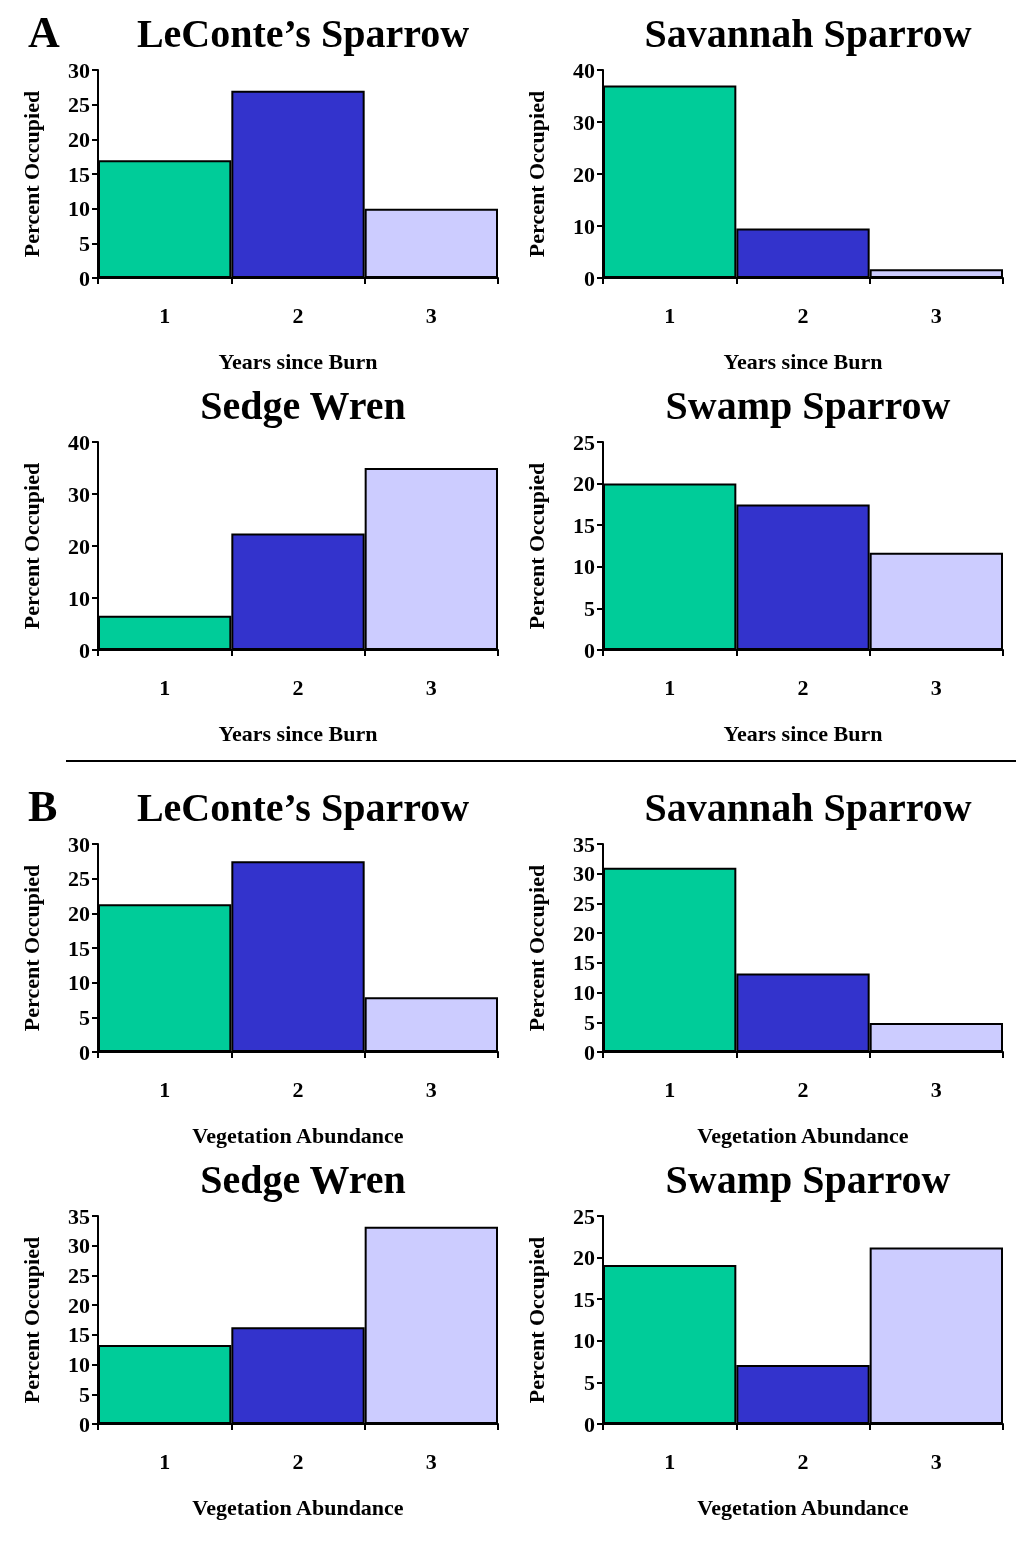 This screenshot has width=1026, height=1541. I want to click on text: B, so click(43, 806).